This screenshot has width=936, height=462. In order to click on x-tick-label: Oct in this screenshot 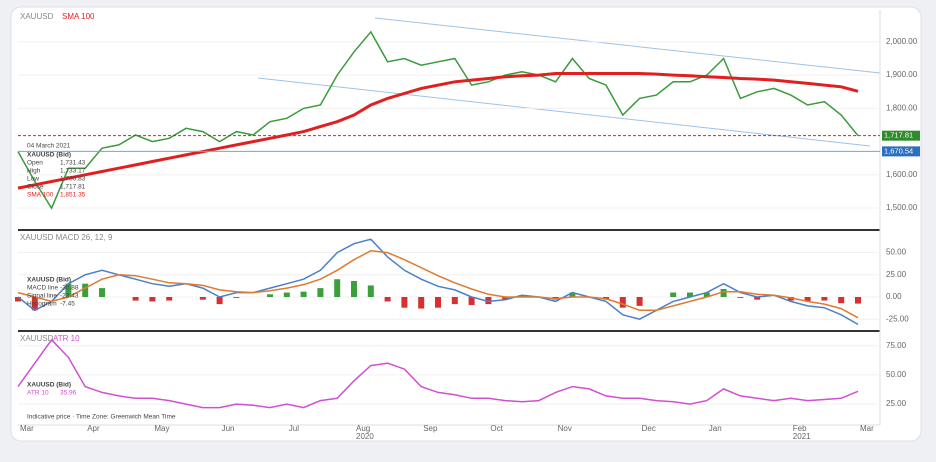, I will do `click(496, 428)`.